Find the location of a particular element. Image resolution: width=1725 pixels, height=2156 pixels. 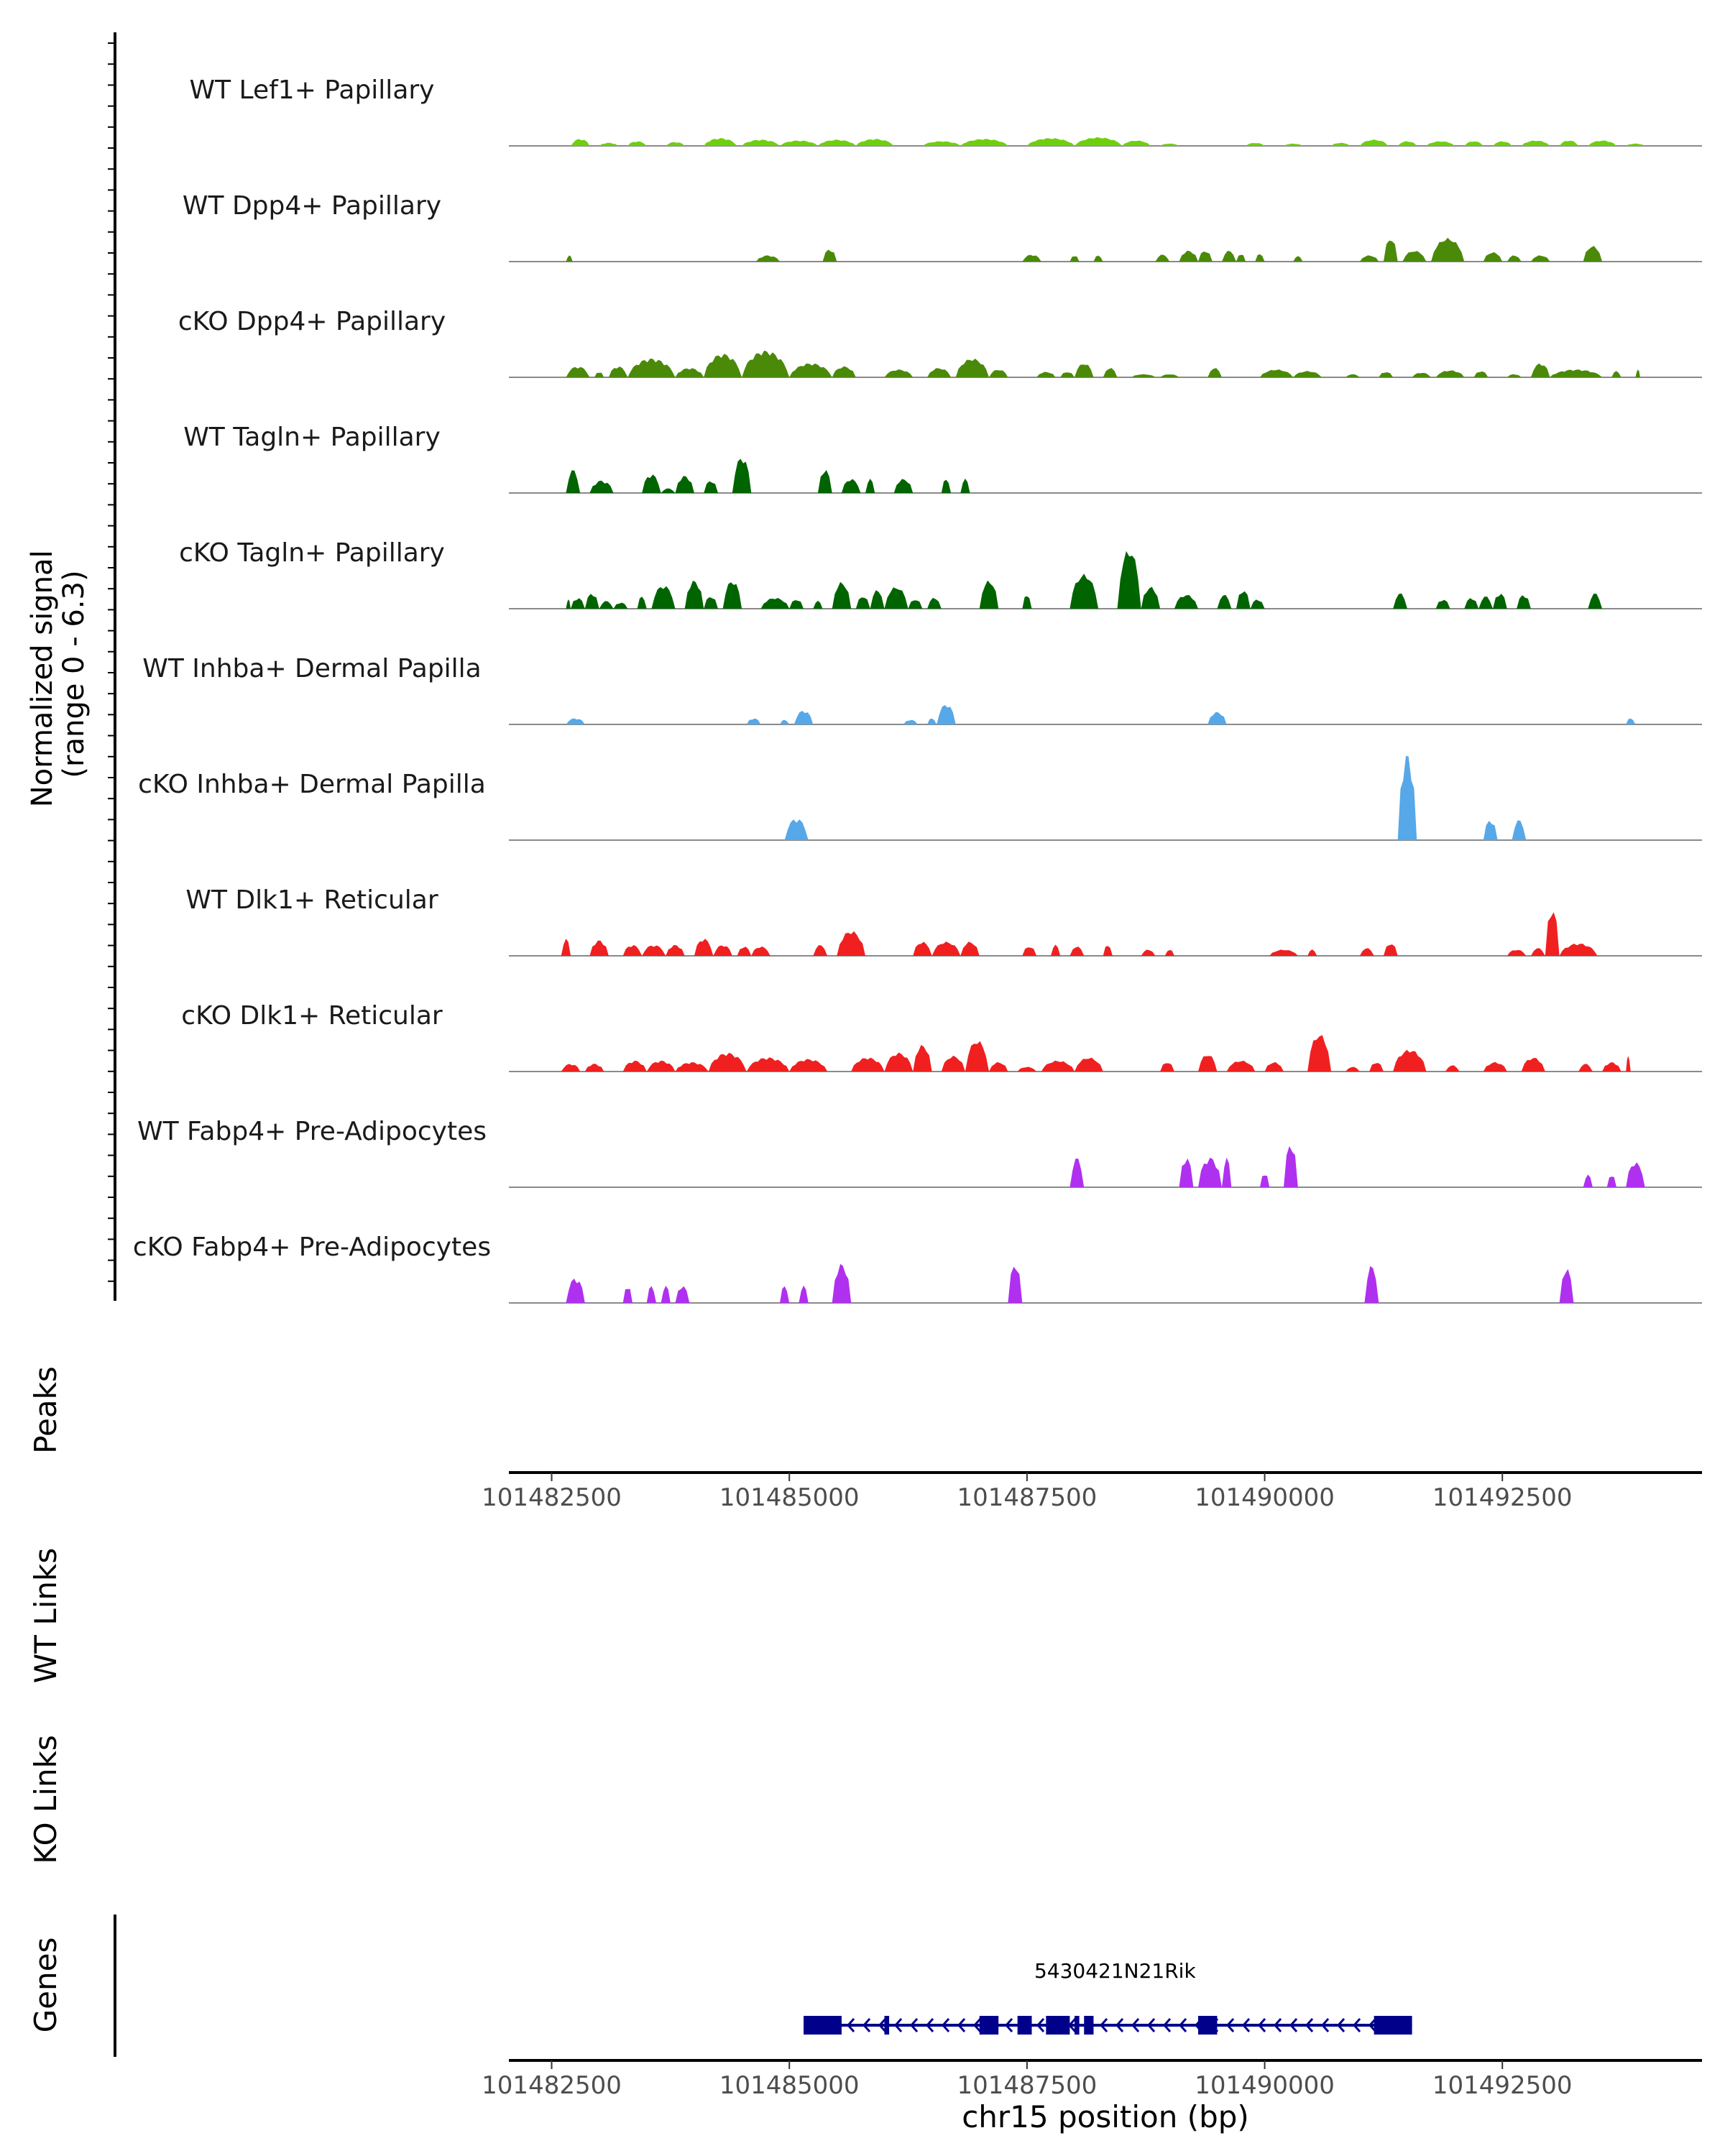

track-label: WT Tagln+ Papillary is located at coordinates (312, 437).